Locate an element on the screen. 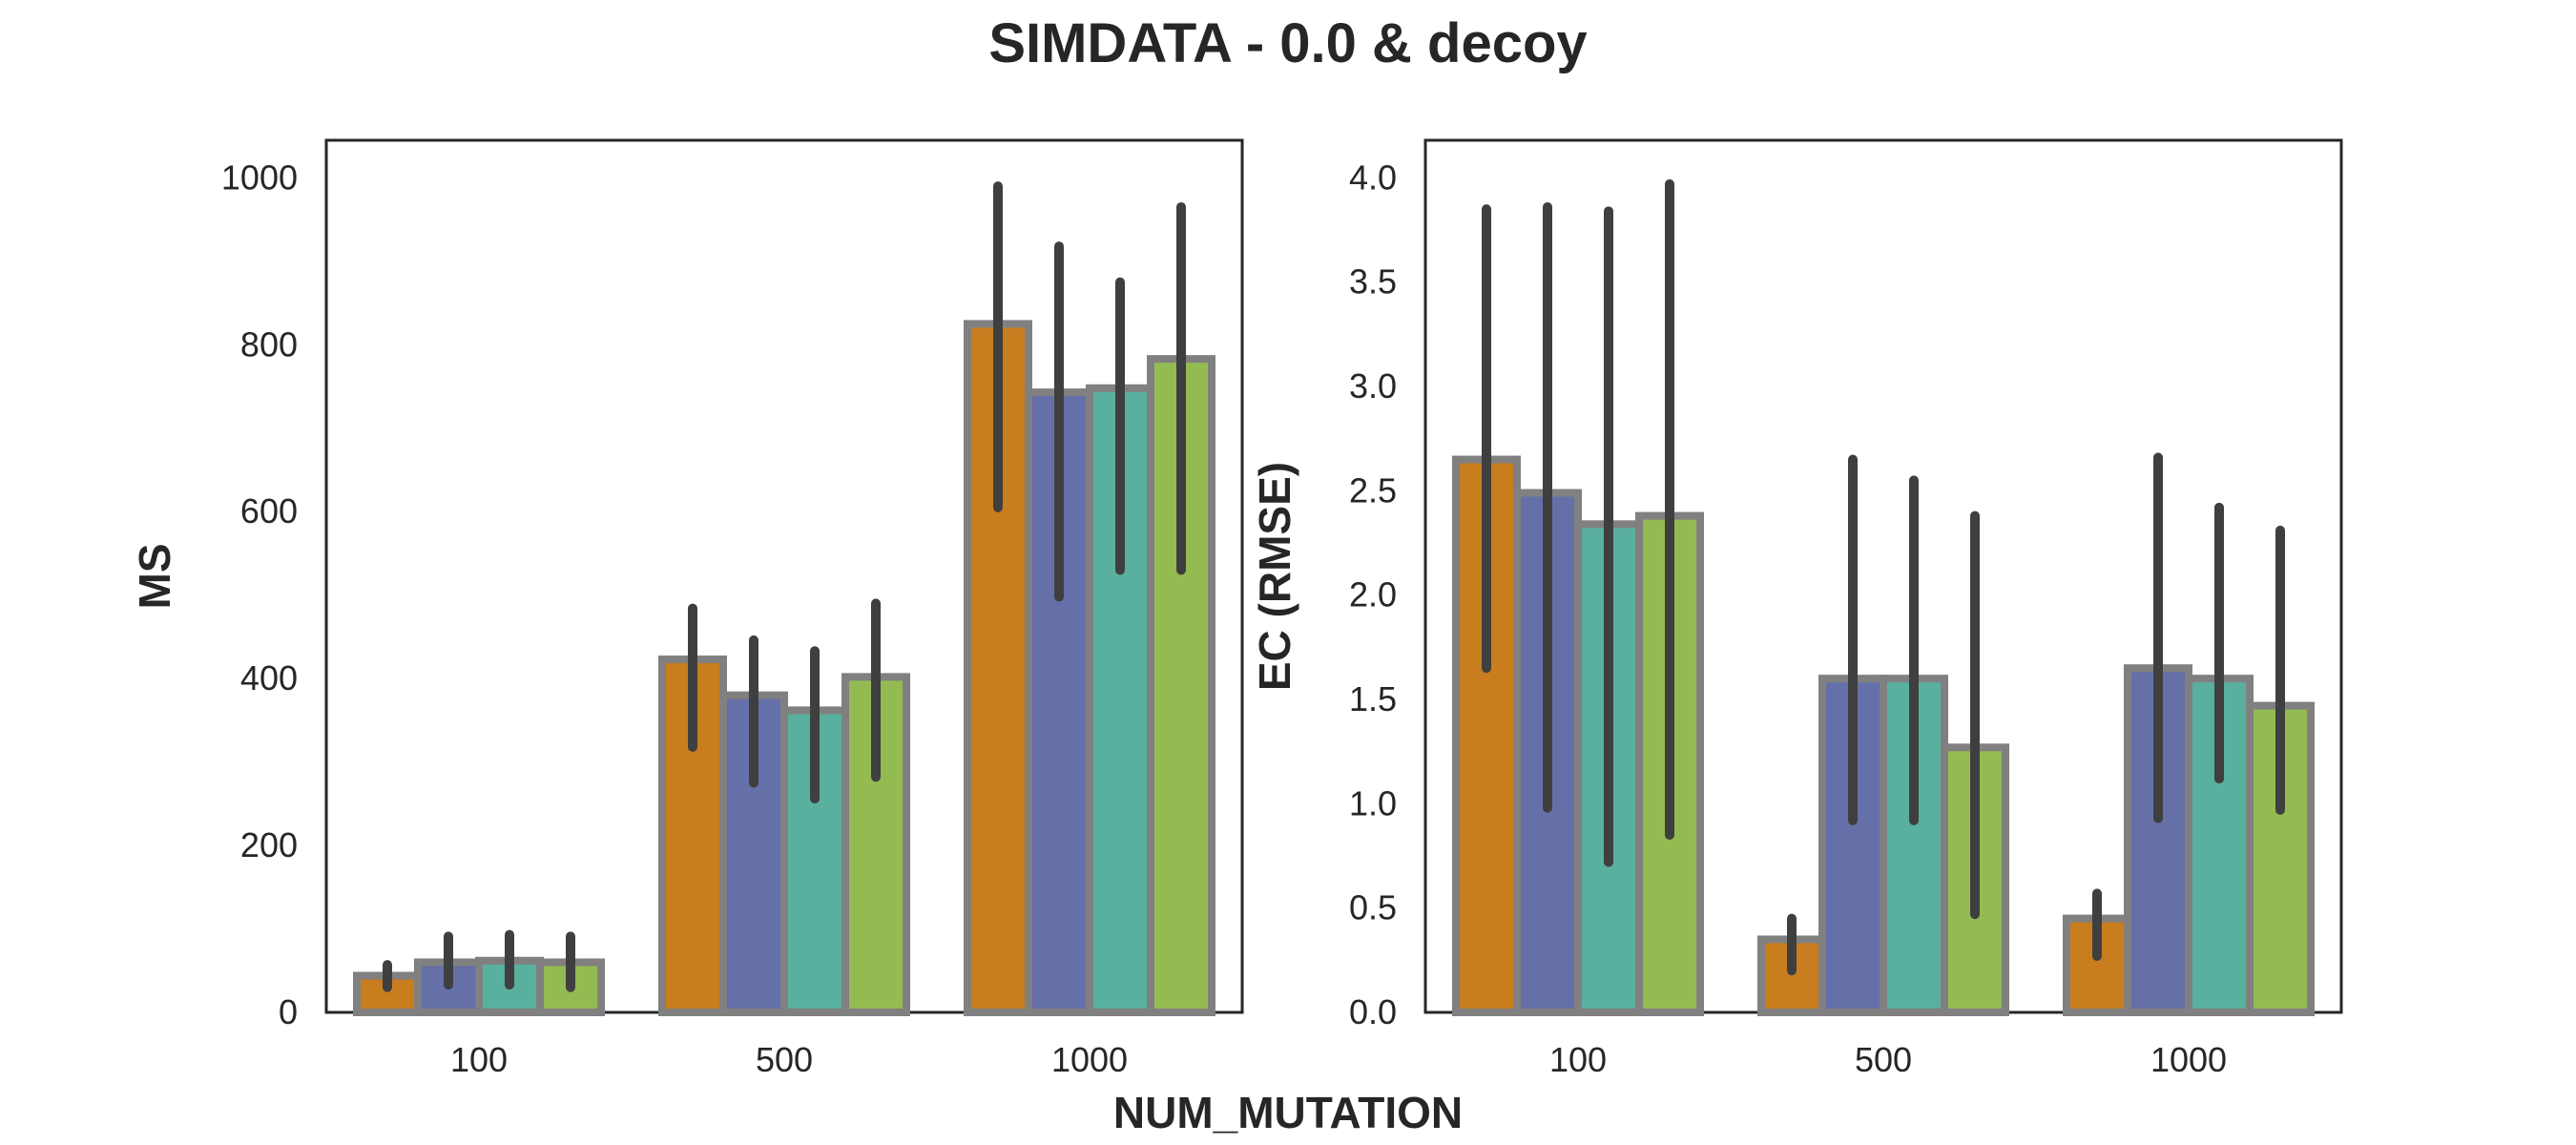 This screenshot has width=2576, height=1145. y-tick-label: 3.0 is located at coordinates (1373, 386).